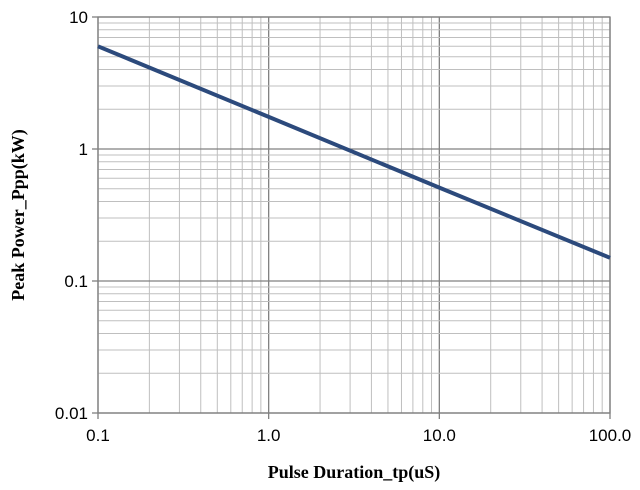 Image resolution: width=640 pixels, height=490 pixels. I want to click on x-tick-label: 10.0, so click(439, 435).